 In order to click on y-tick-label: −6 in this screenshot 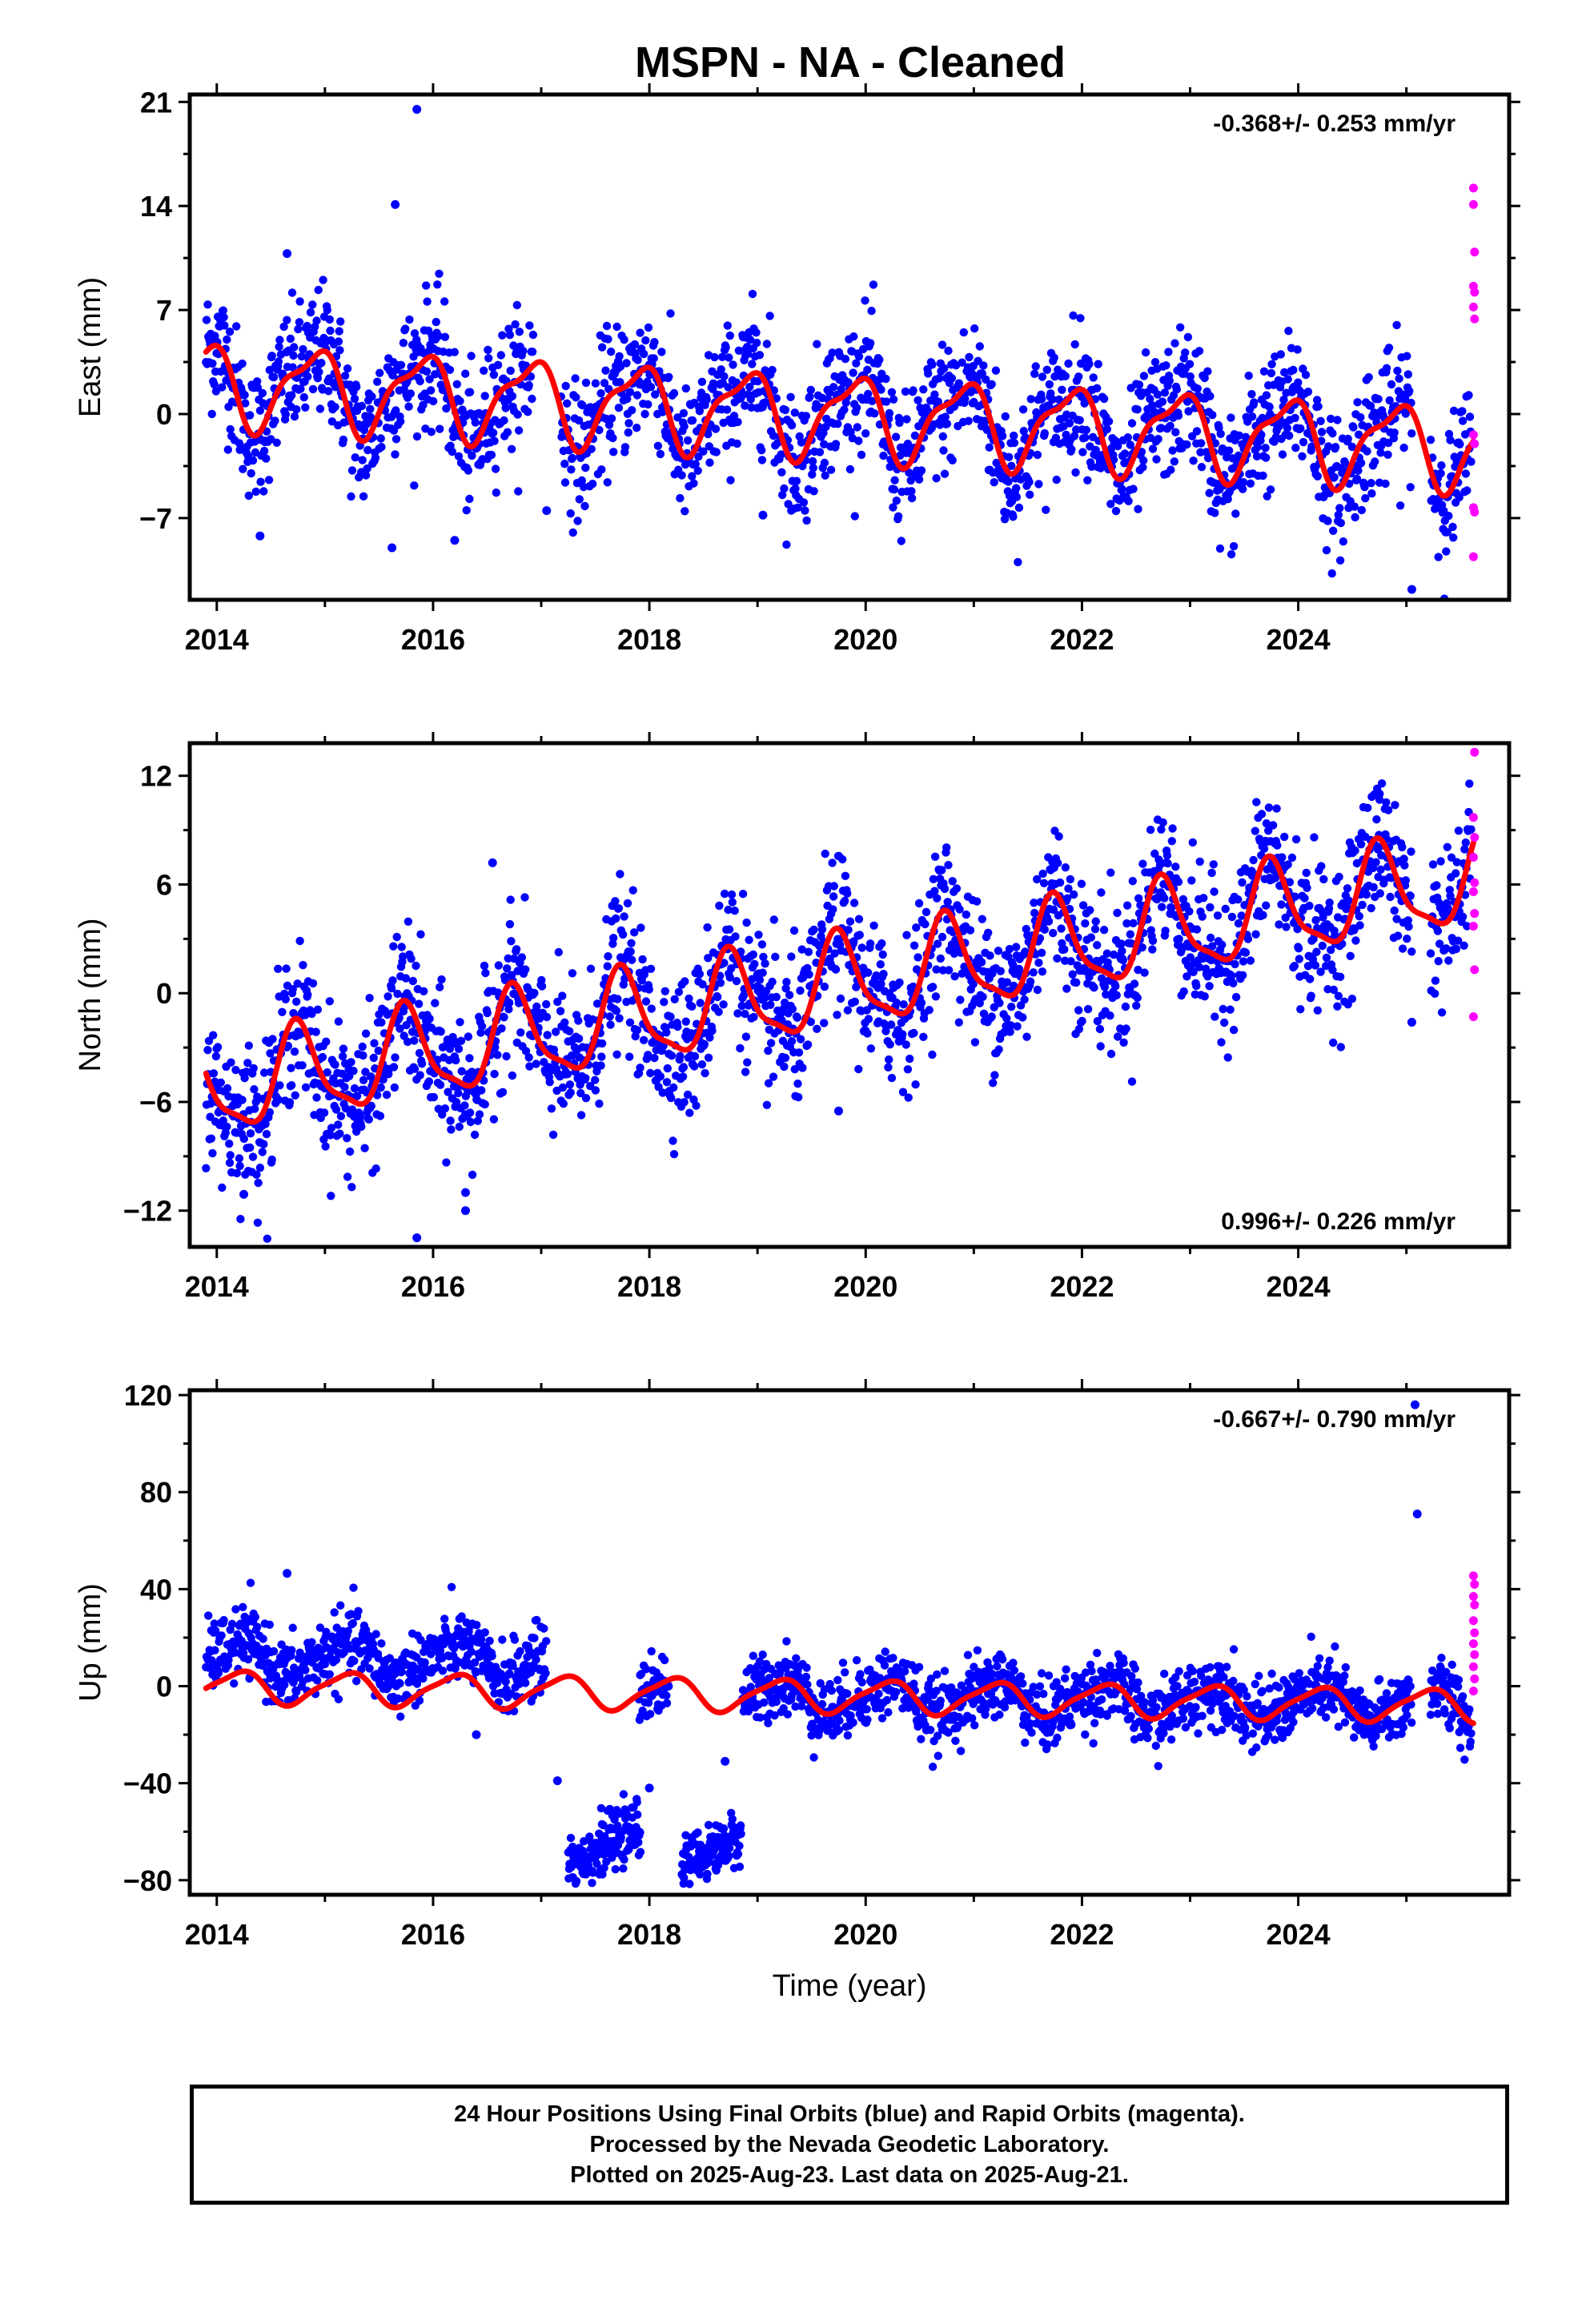, I will do `click(155, 1102)`.